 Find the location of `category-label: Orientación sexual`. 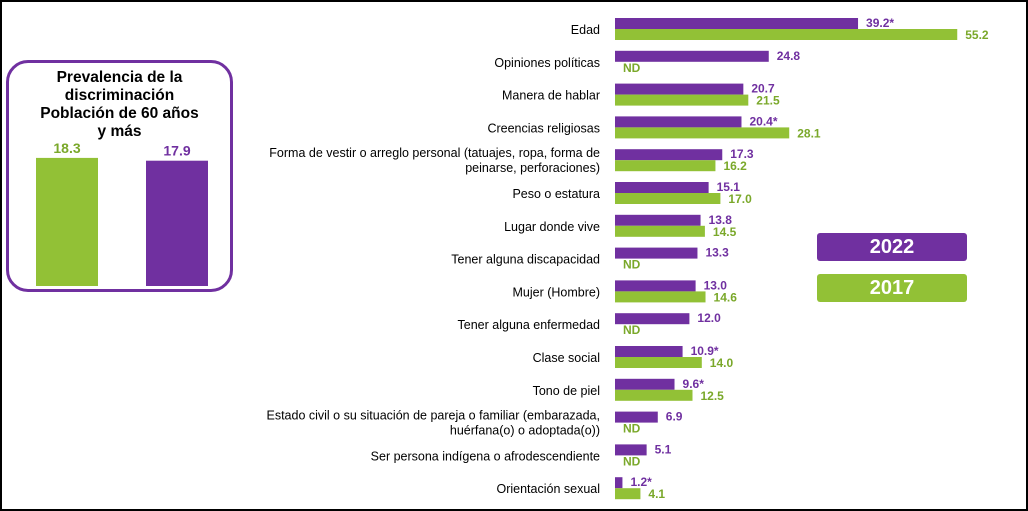

category-label: Orientación sexual is located at coordinates (548, 489).